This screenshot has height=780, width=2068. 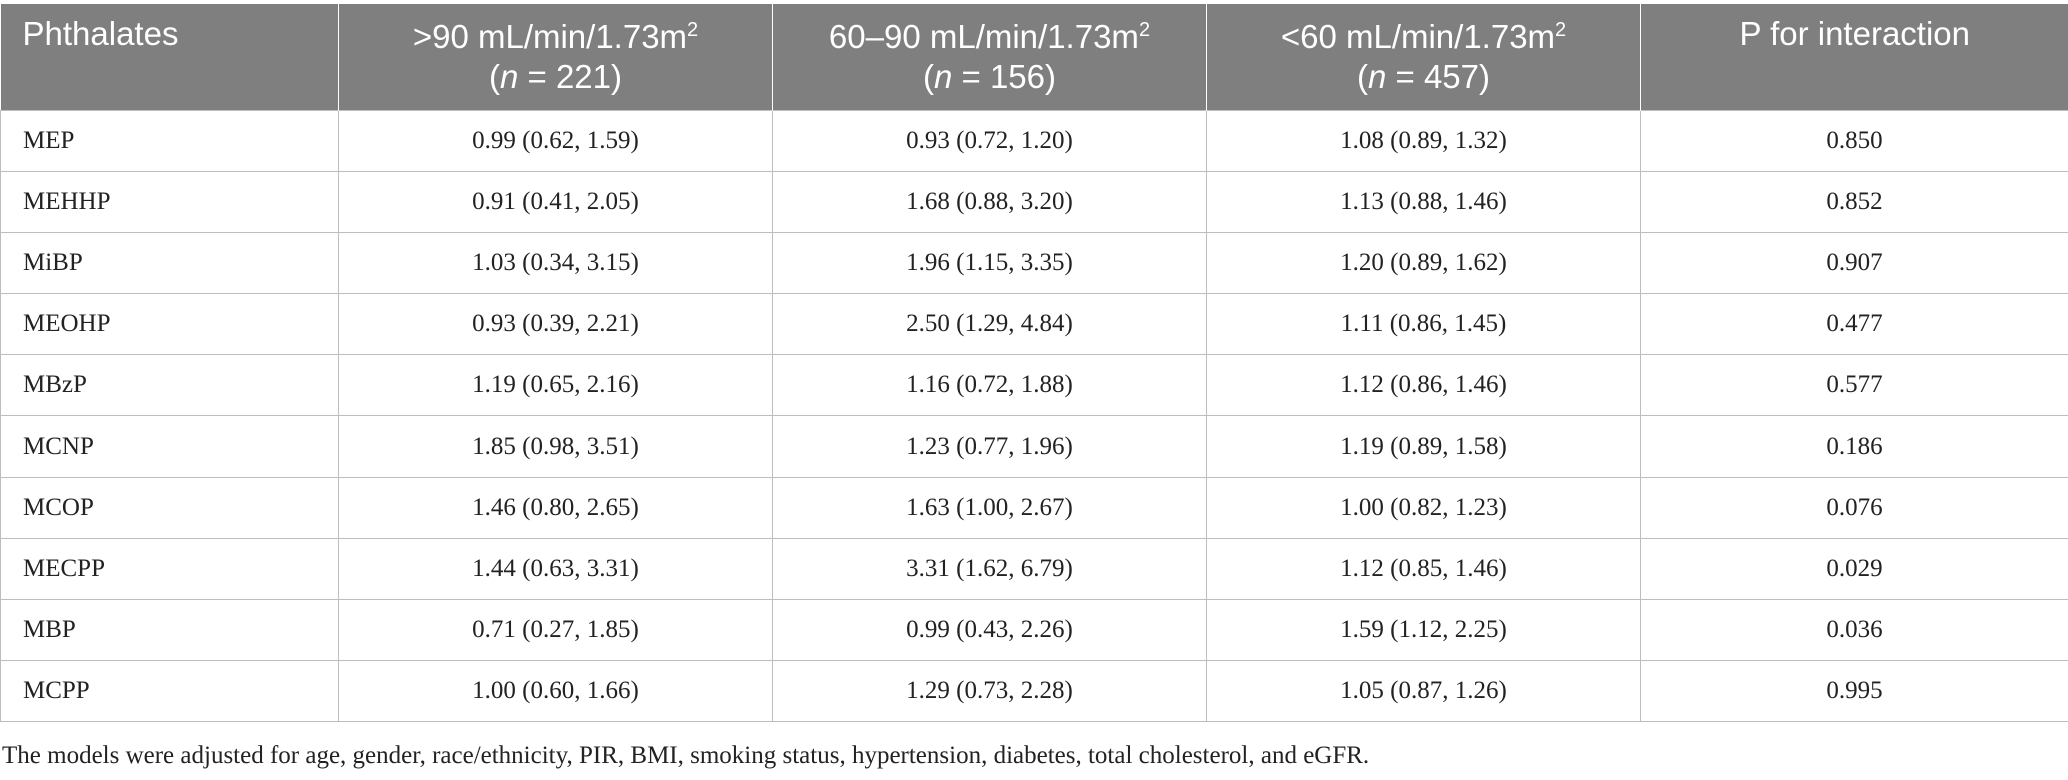 I want to click on phthalate-name-cell: MiBP, so click(x=169, y=262).